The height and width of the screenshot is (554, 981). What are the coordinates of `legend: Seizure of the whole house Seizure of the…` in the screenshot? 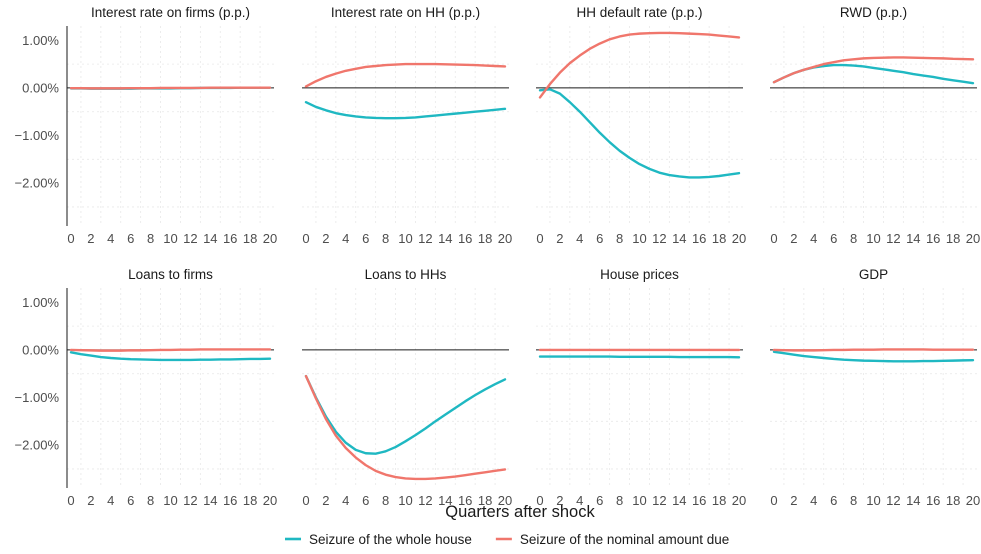 It's located at (507, 539).